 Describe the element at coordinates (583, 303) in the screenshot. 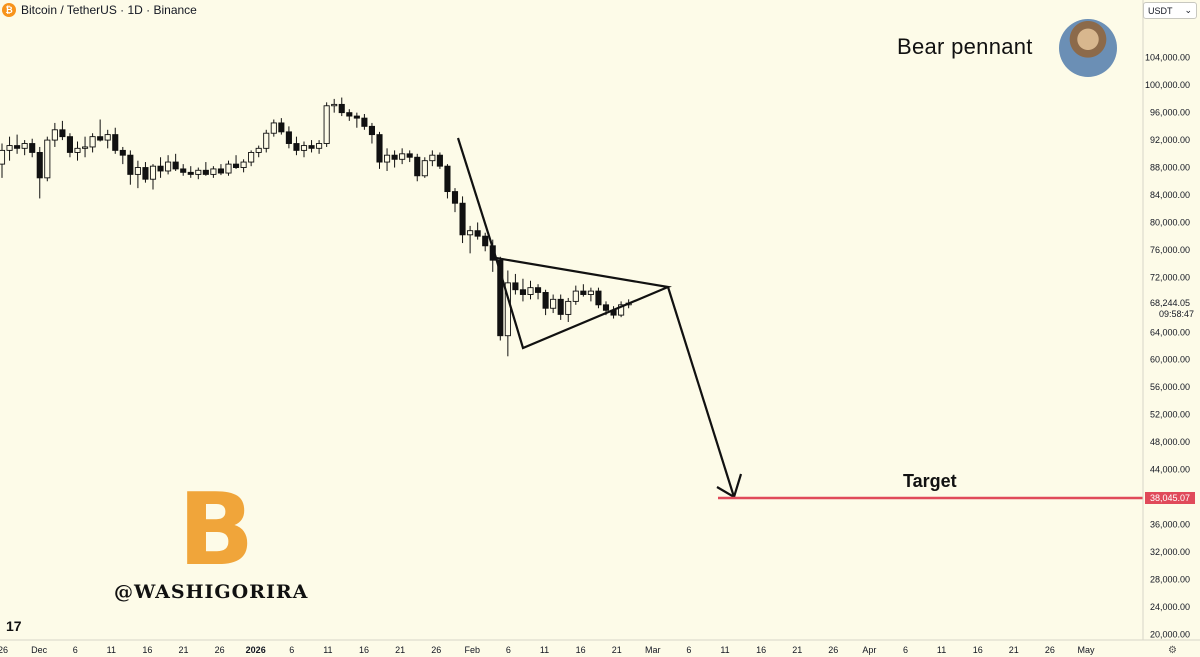

I see `pennant-triangle` at that location.